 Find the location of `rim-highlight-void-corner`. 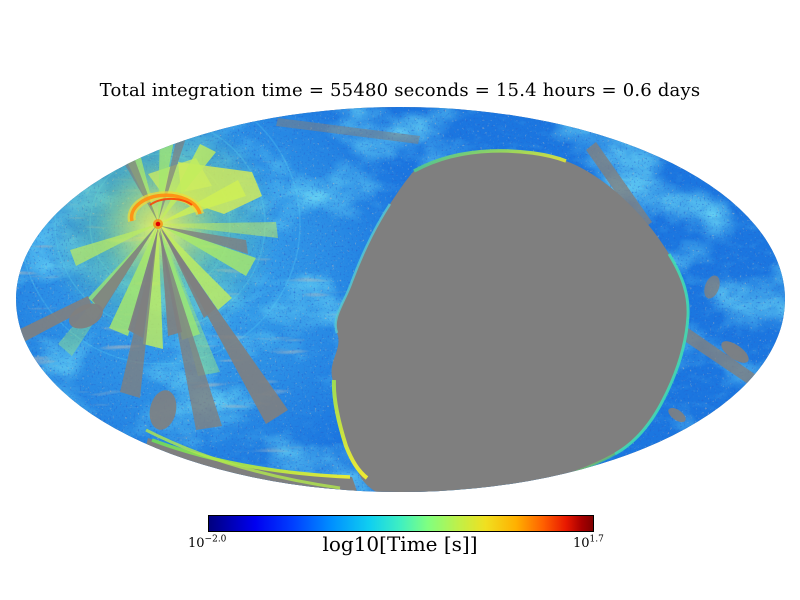

rim-highlight-void-corner is located at coordinates (350, 429).